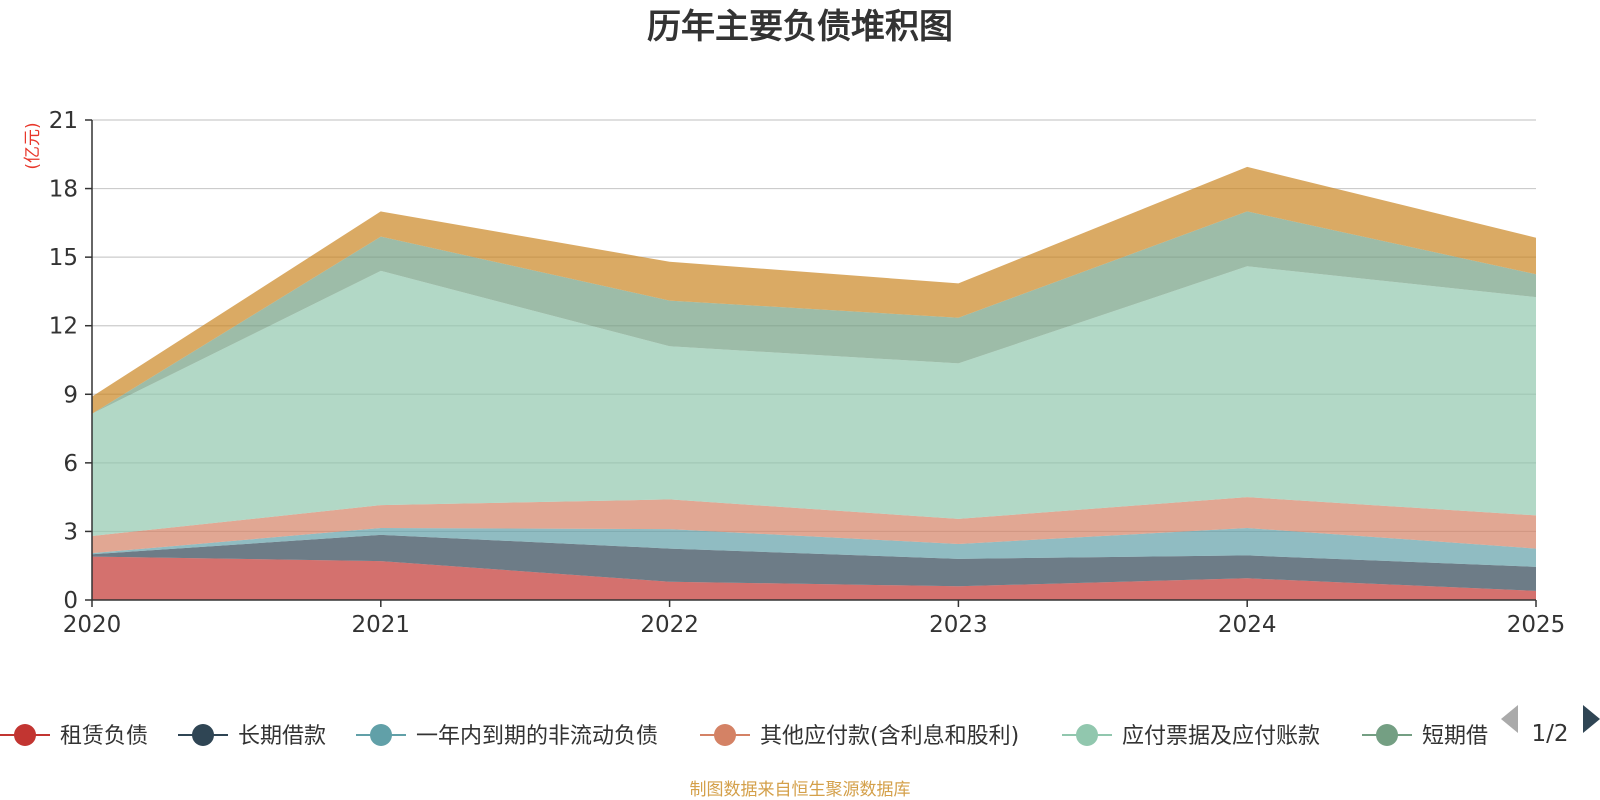 The image size is (1600, 800). What do you see at coordinates (1509, 719) in the screenshot?
I see `legend-prev-page-icon` at bounding box center [1509, 719].